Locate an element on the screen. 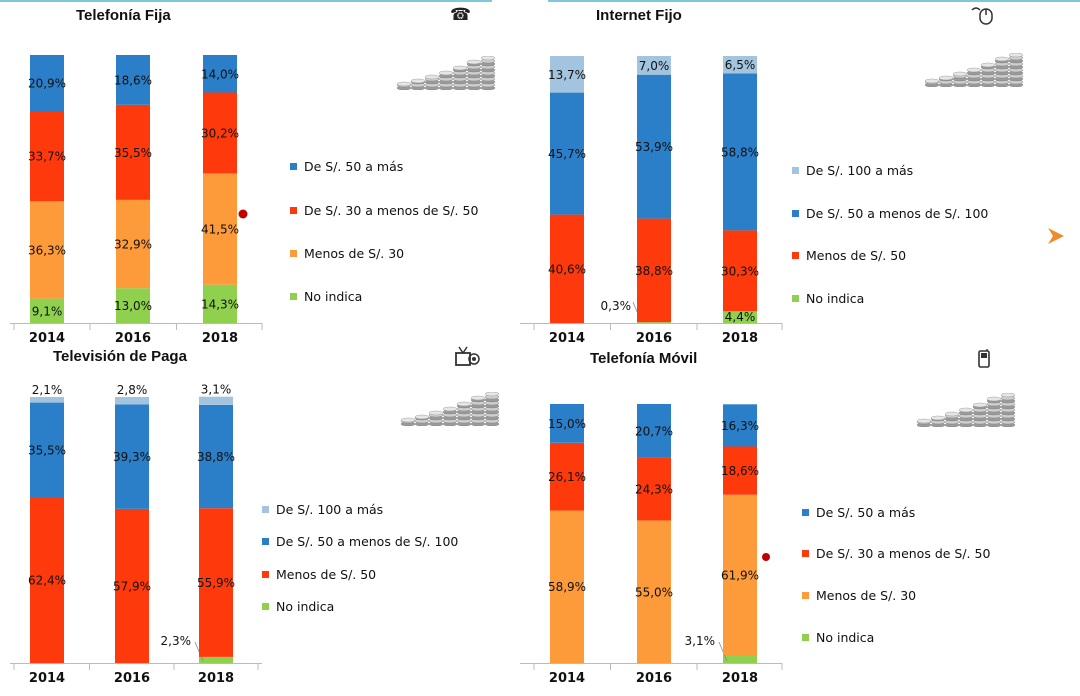 This screenshot has width=1080, height=696. data-label: 57,9% is located at coordinates (132, 586).